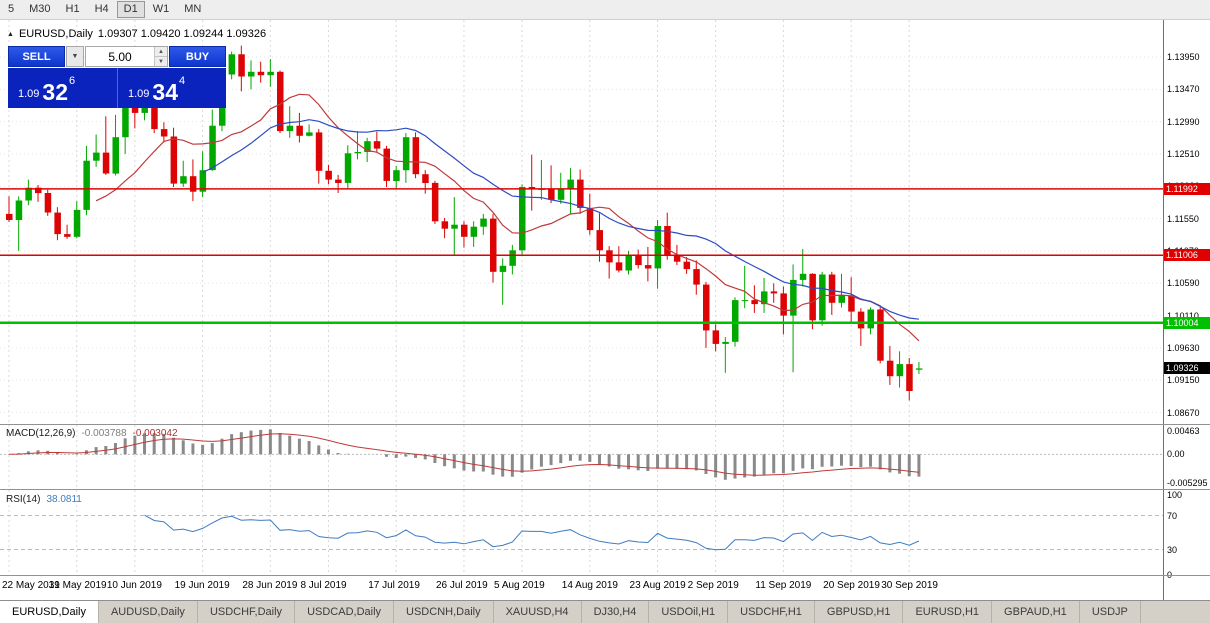  I want to click on chart-tab-usdoil-h1: USDOil,H1, so click(689, 612).